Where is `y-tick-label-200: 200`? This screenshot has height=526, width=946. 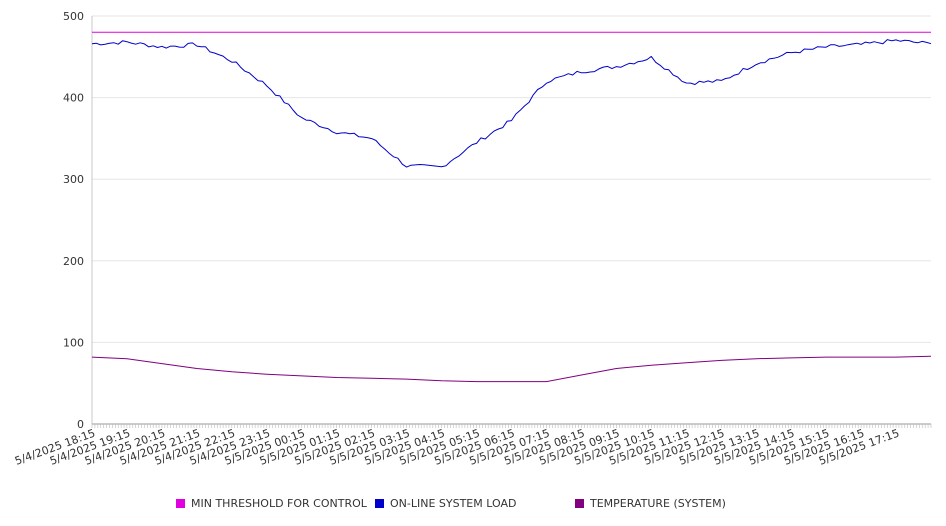 y-tick-label-200: 200 is located at coordinates (73, 261).